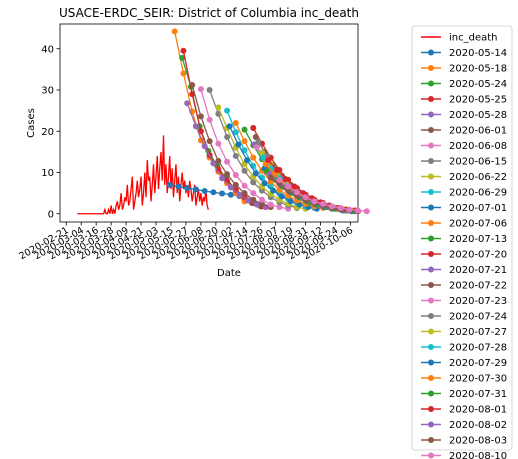 This screenshot has height=459, width=518. I want to click on y-axis: 0 10 20 30 40, so click(50, 132).